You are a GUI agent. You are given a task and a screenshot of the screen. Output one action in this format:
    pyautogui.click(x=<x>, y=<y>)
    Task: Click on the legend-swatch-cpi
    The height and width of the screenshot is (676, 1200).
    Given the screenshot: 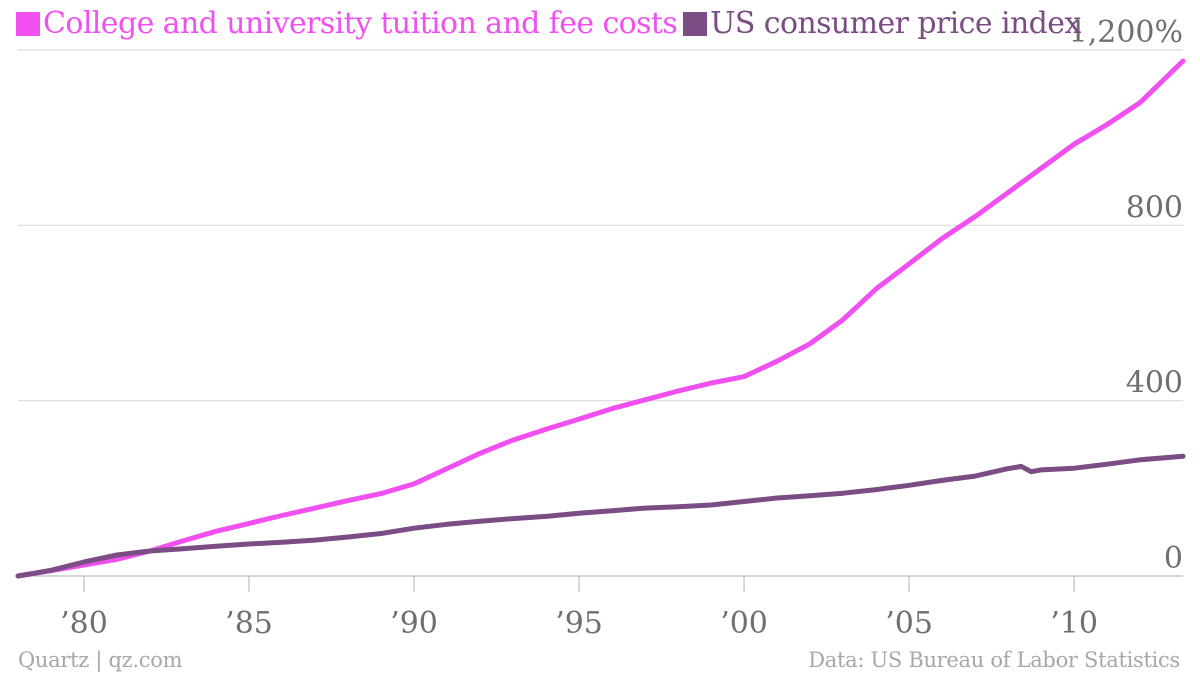 What is the action you would take?
    pyautogui.click(x=695, y=23)
    